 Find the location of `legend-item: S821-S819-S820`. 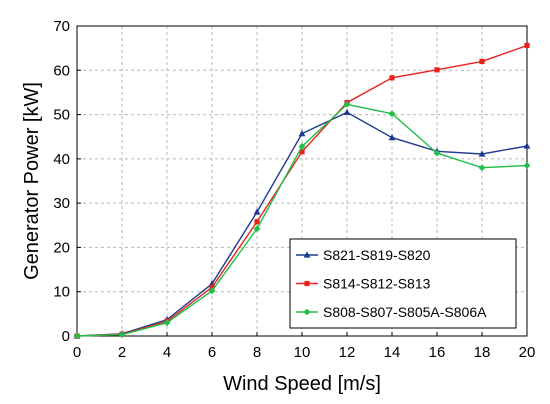

legend-item: S821-S819-S820 is located at coordinates (363, 255).